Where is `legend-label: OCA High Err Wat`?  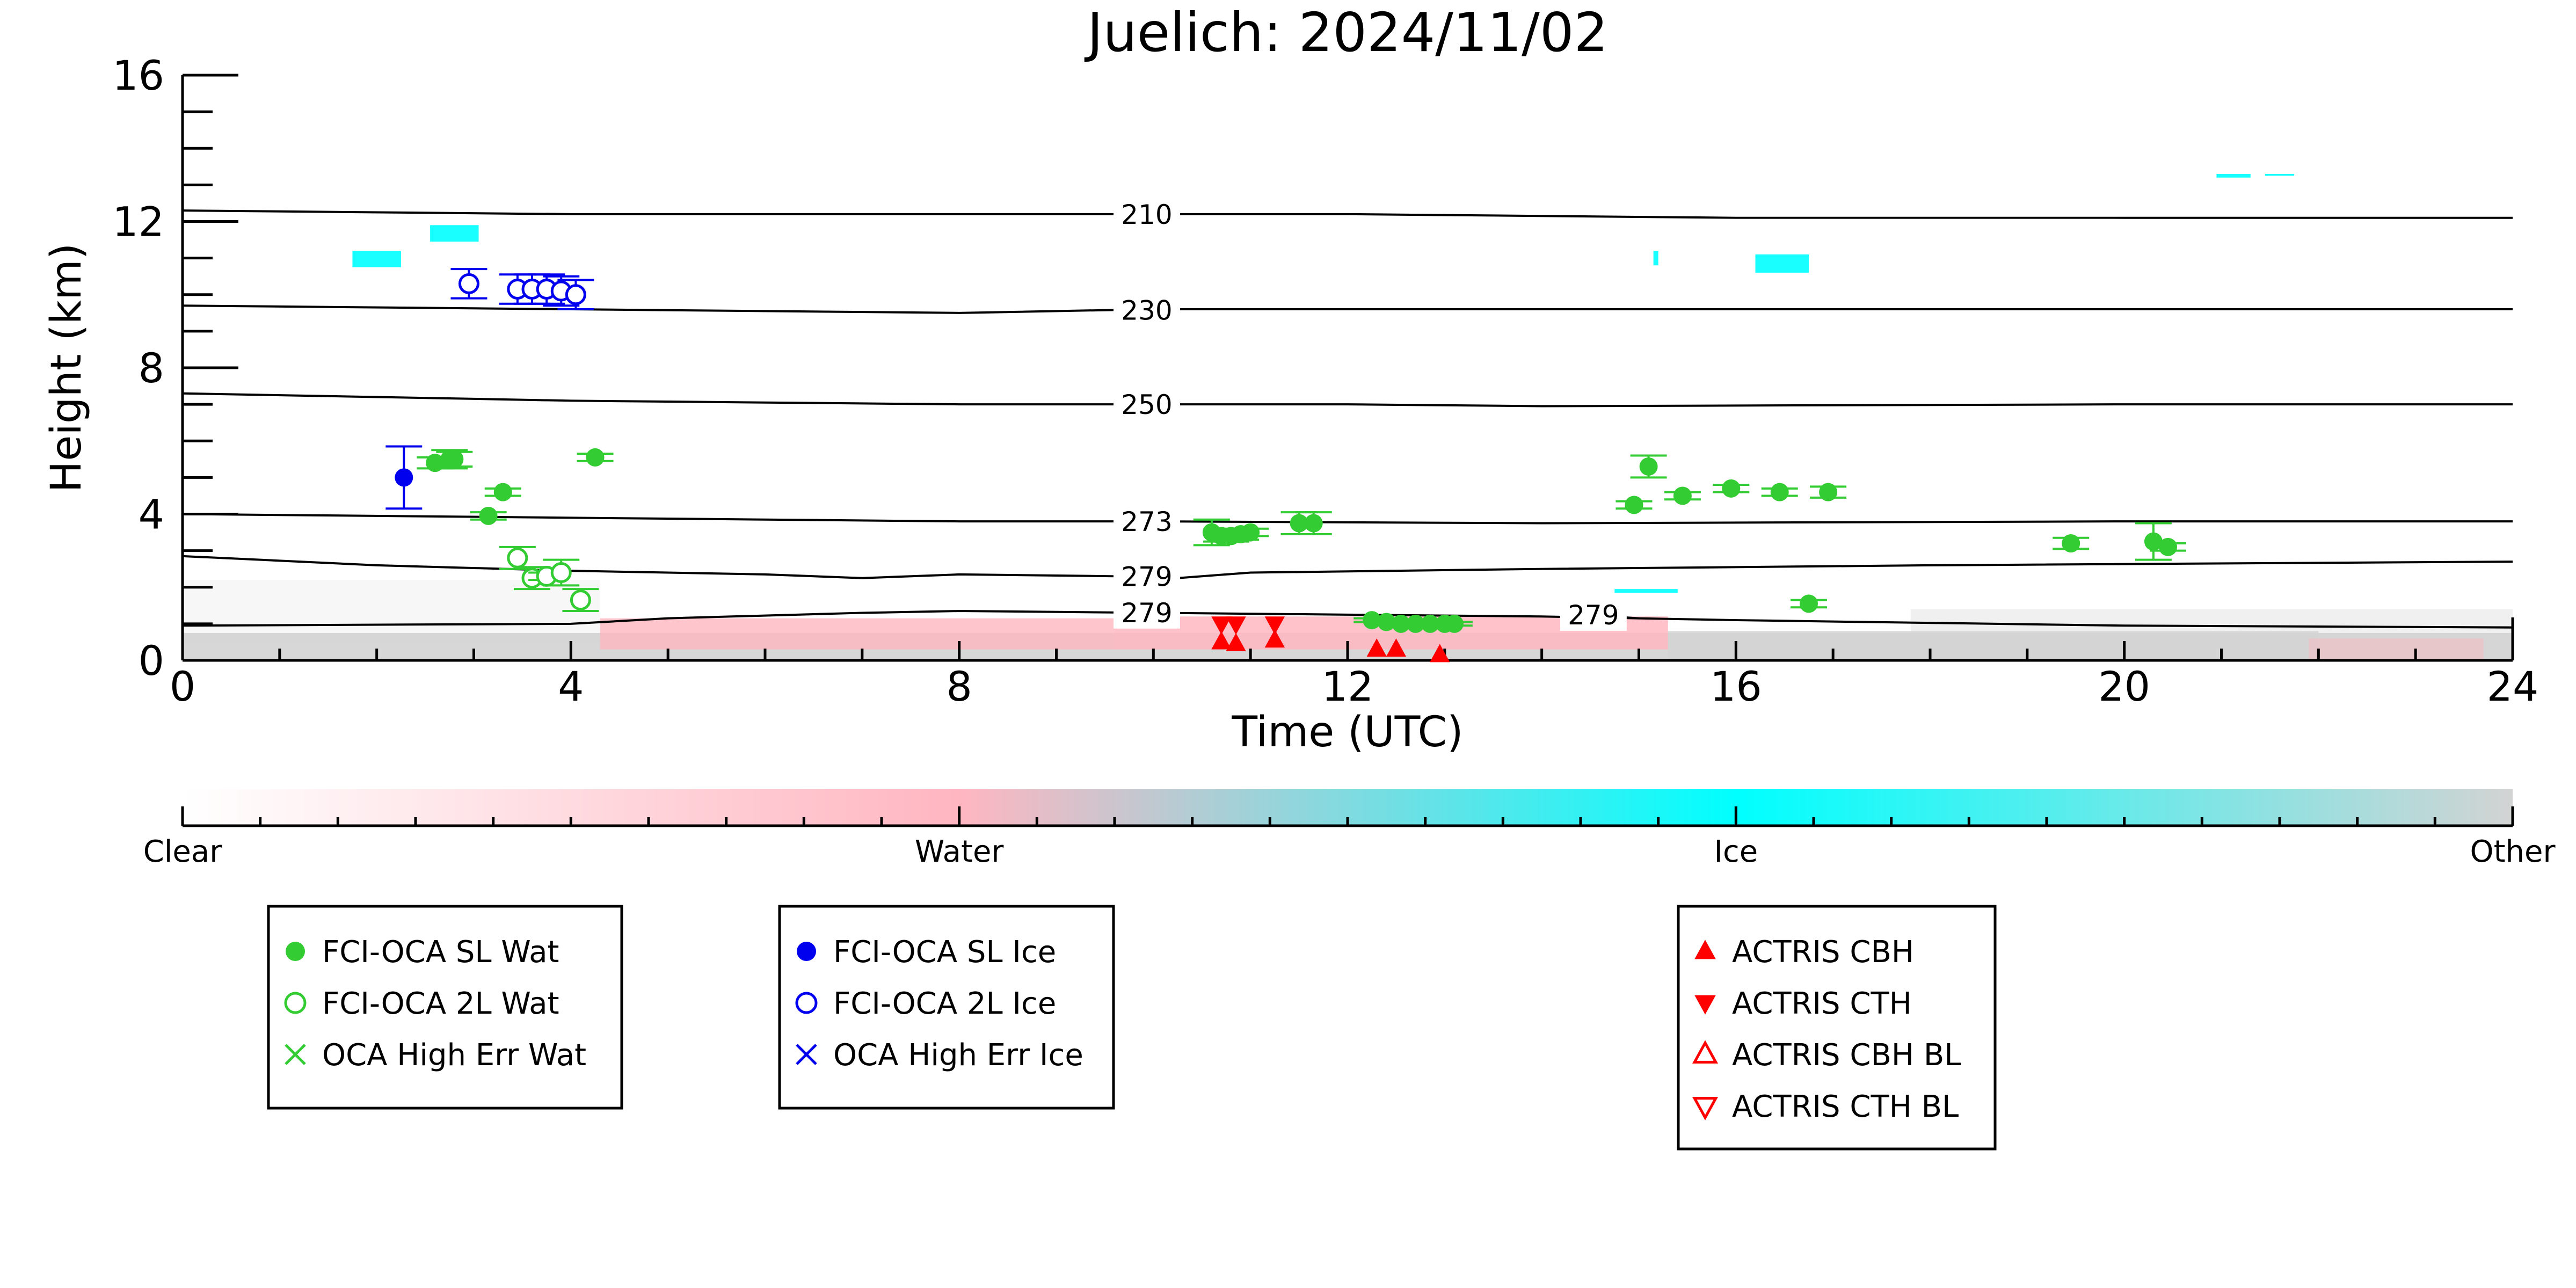
legend-label: OCA High Err Wat is located at coordinates (454, 1055).